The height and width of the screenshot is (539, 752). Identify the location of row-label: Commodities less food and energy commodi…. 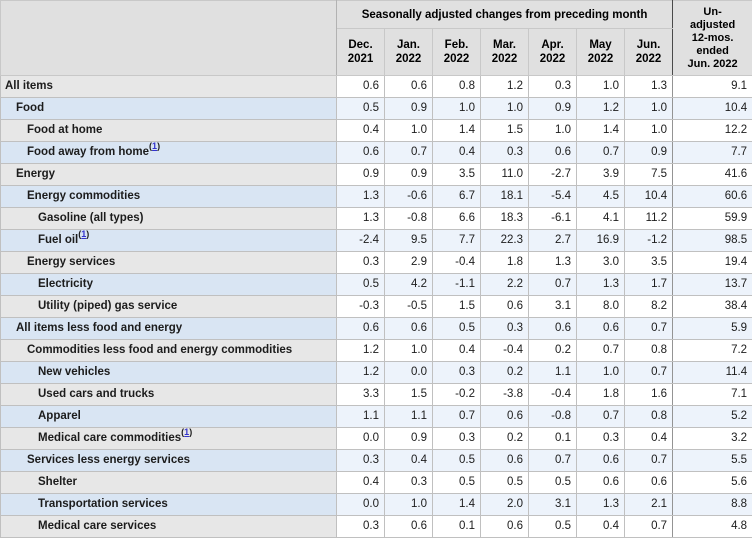
(168, 350).